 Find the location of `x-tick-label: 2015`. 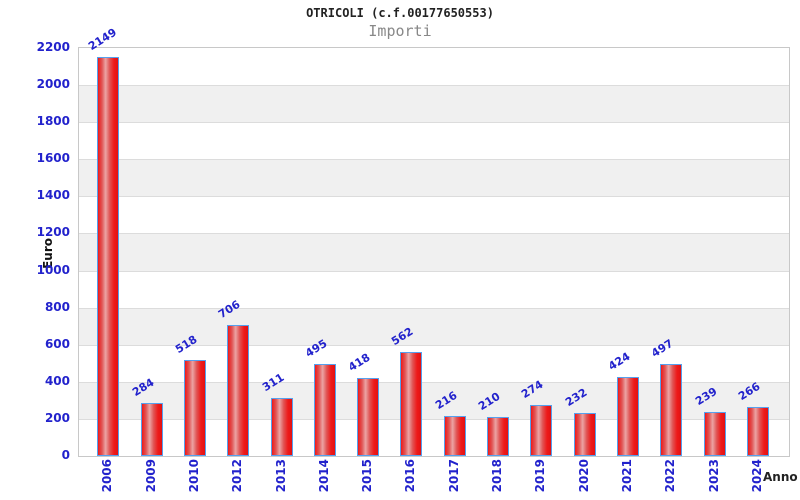

x-tick-label: 2015 is located at coordinates (367, 476).